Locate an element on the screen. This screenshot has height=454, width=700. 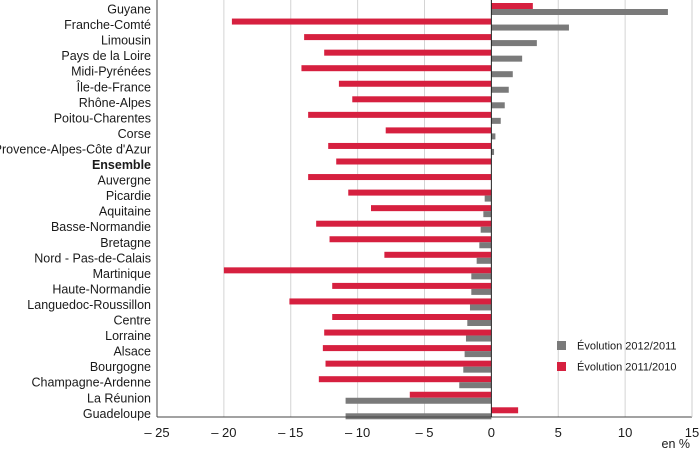
category-label: Midi-Pyrénées is located at coordinates (111, 72).